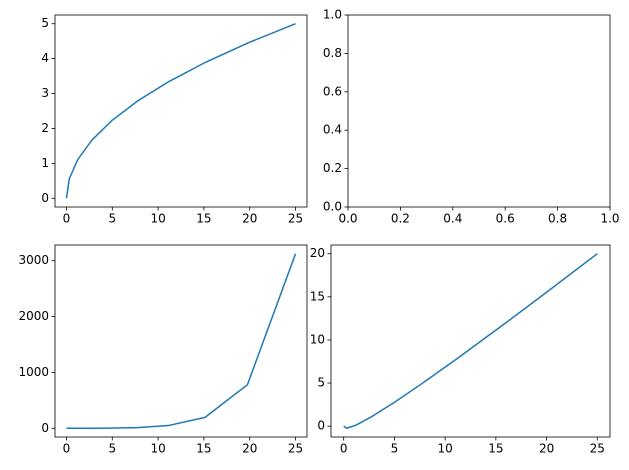  I want to click on y-tick-label: 0.4, so click(332, 130).